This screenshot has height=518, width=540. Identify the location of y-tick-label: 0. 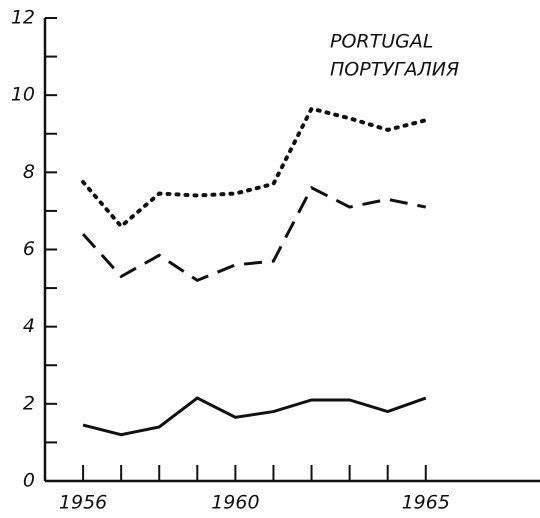
(29, 481).